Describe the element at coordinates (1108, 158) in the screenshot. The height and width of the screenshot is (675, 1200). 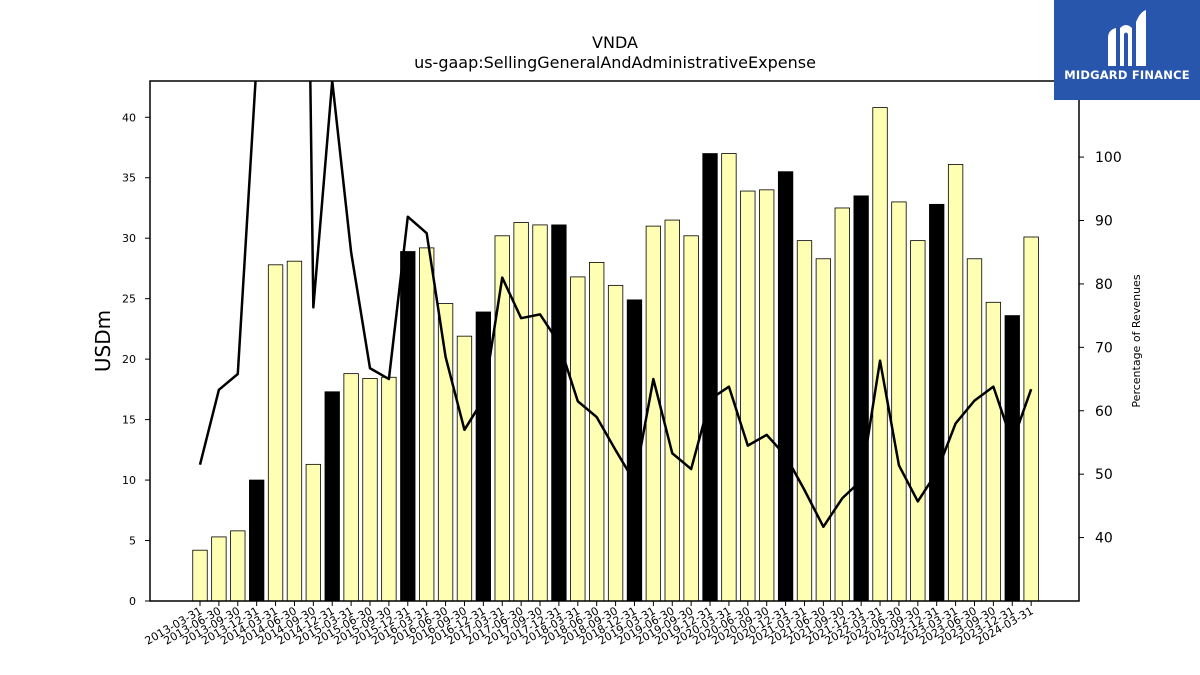
I see `y2-tick-label: 100` at that location.